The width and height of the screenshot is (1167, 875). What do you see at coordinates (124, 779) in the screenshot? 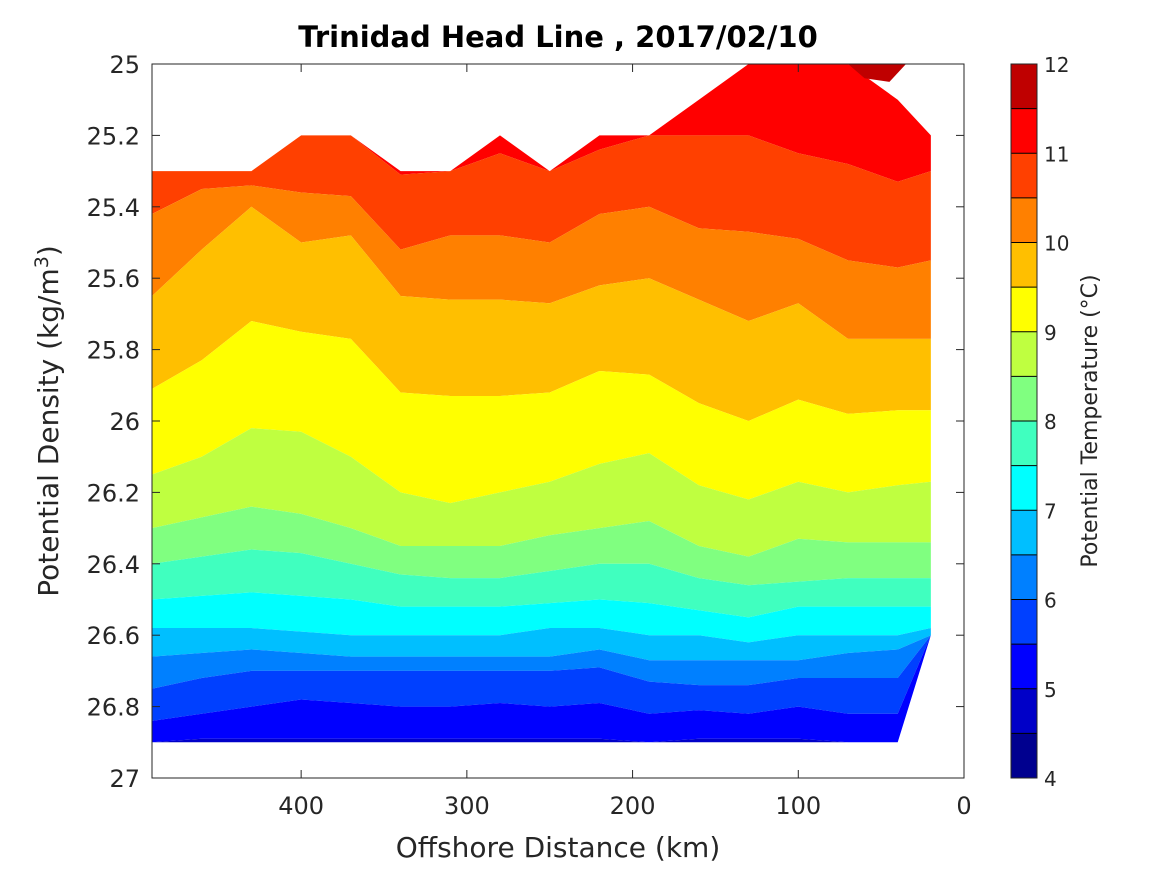
I see `y-tick-label: 27` at bounding box center [124, 779].